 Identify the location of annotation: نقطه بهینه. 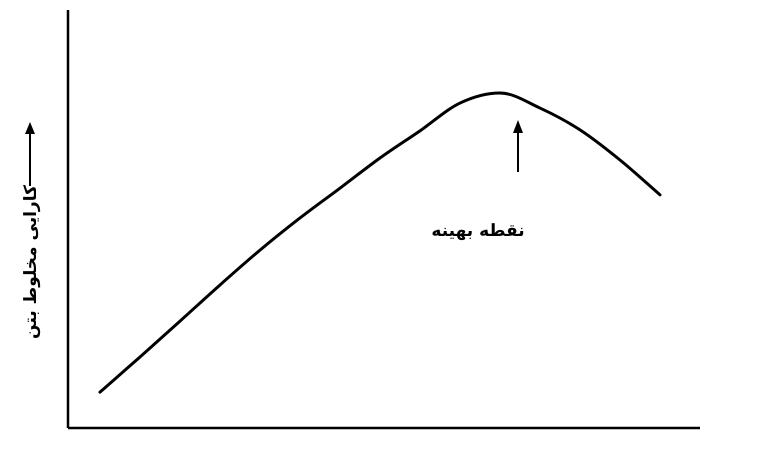
(478, 231).